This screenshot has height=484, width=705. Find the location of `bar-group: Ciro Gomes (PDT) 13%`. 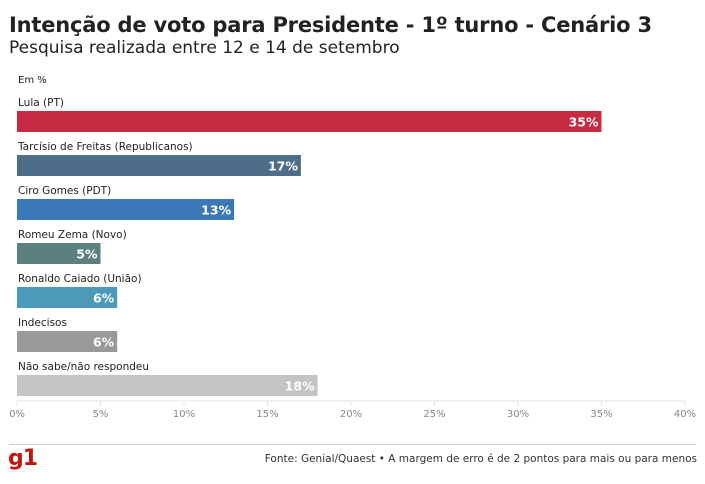

bar-group: Ciro Gomes (PDT) 13% is located at coordinates (126, 202).